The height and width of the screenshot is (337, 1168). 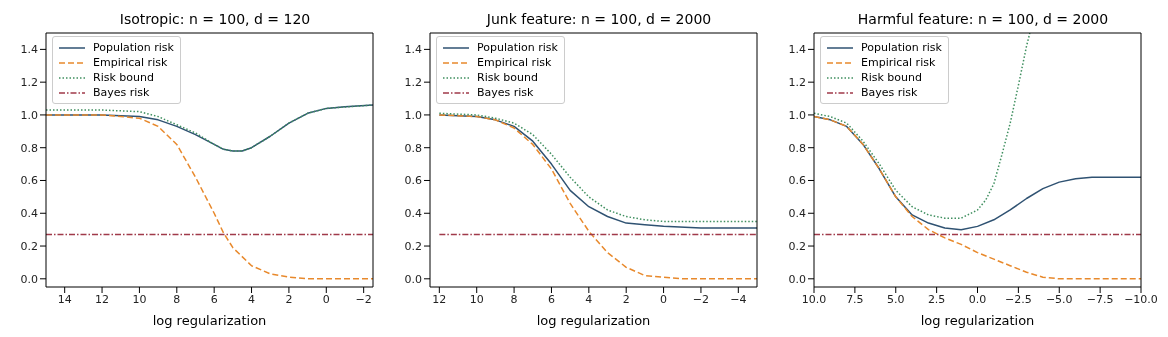 I want to click on x-tick-label: 0.0, so click(x=977, y=299).